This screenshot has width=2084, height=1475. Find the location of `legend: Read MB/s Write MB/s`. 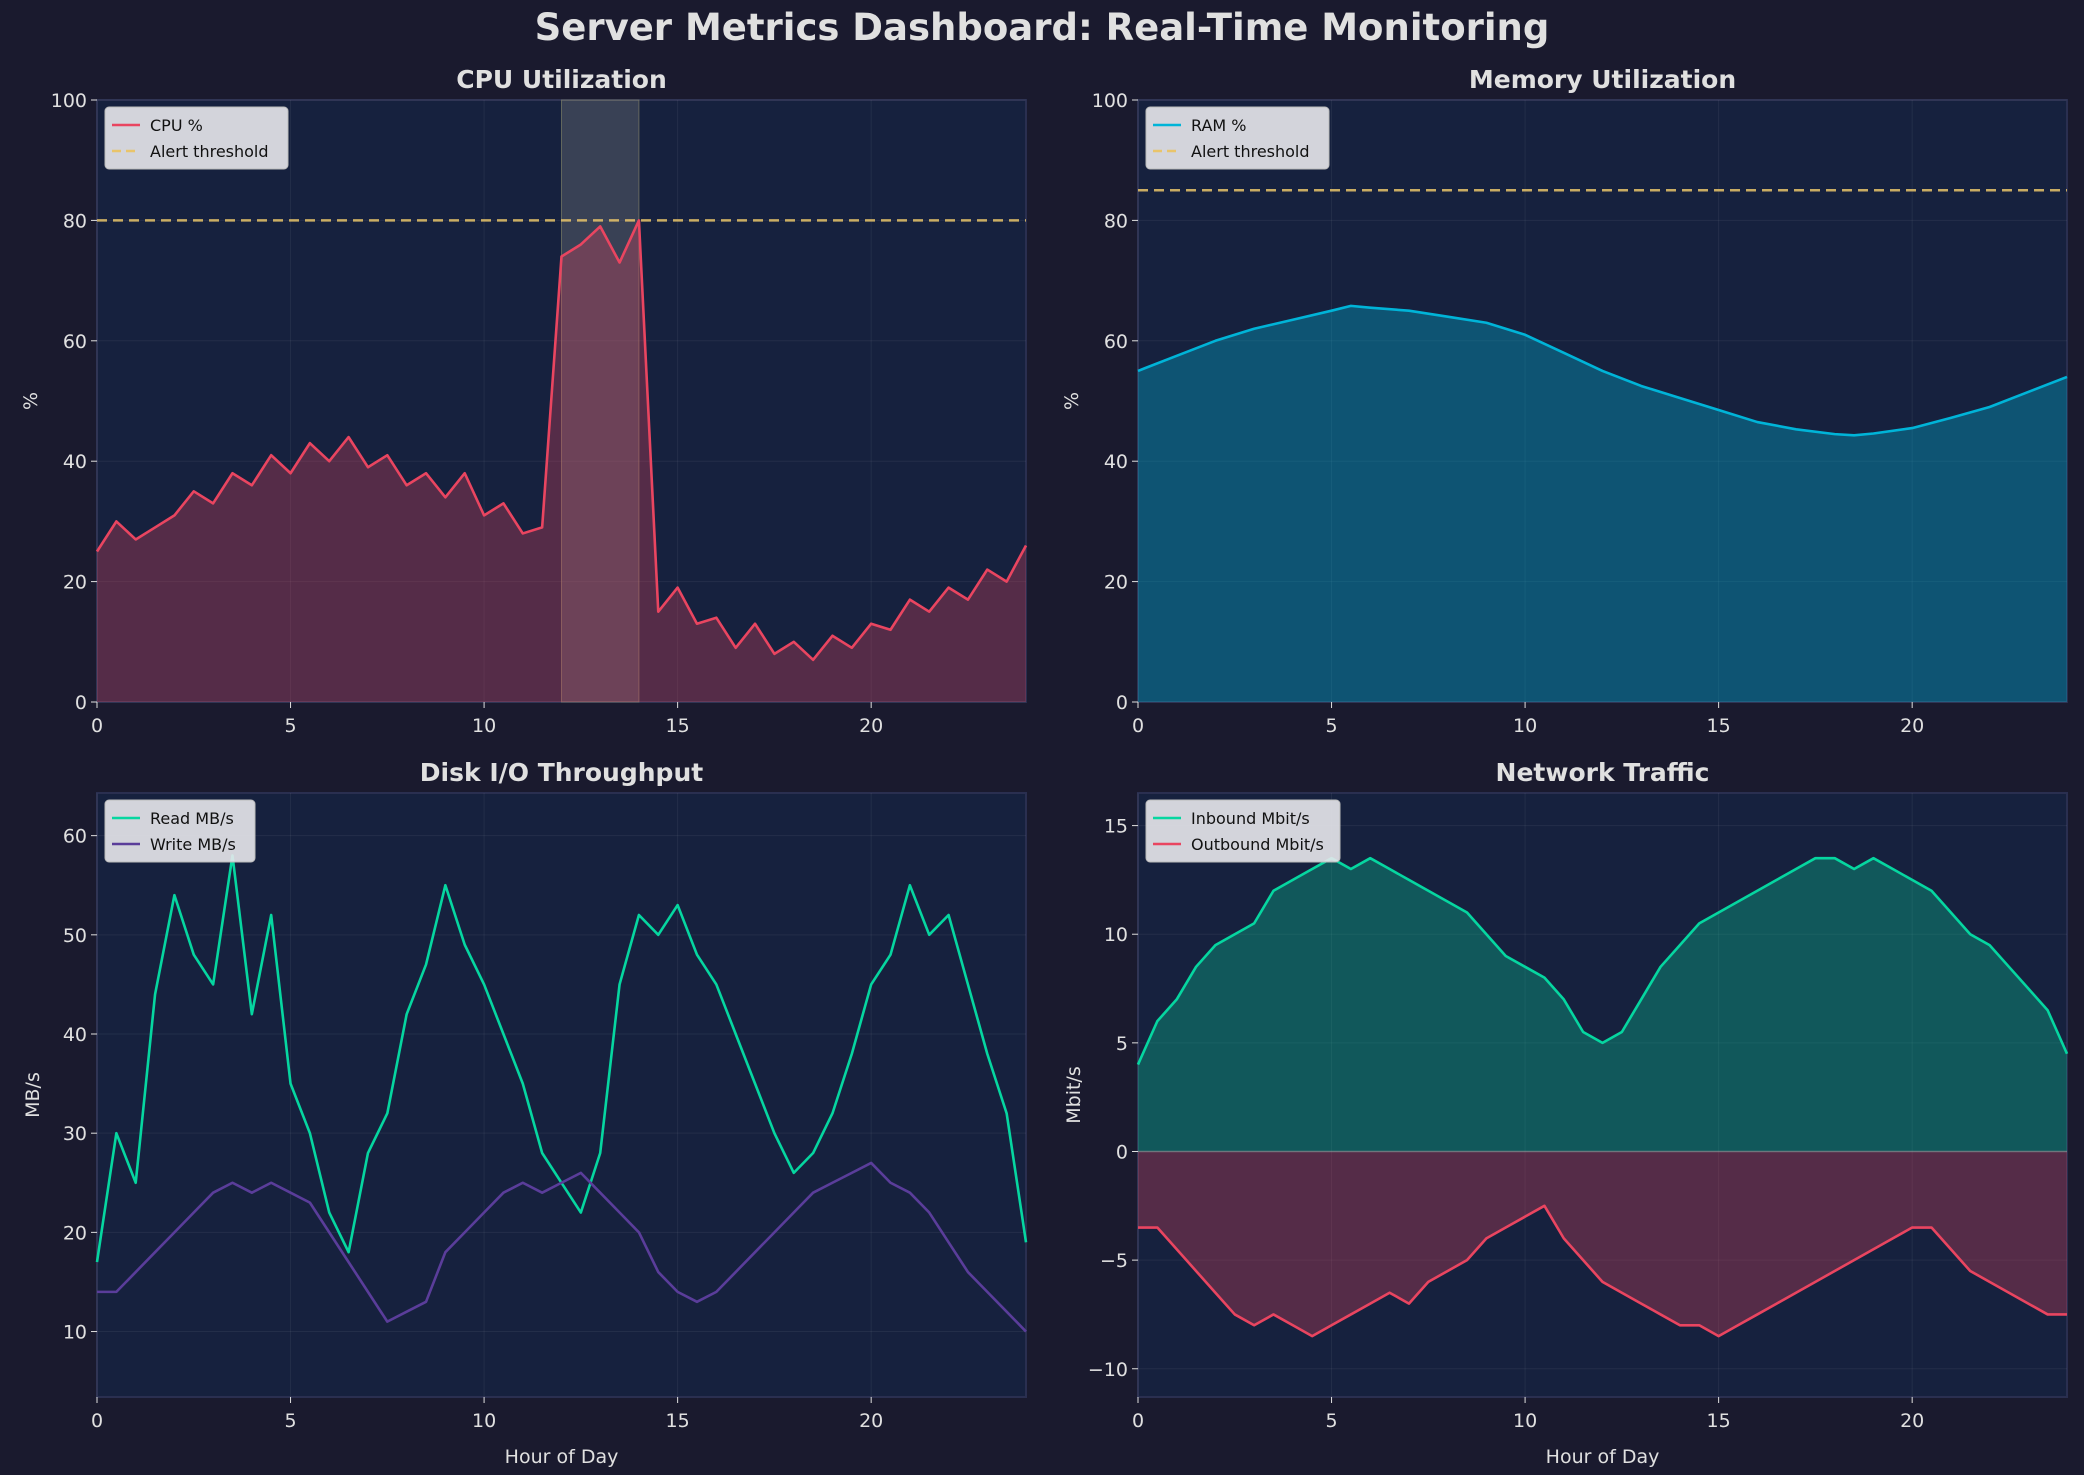

legend: Read MB/s Write MB/s is located at coordinates (180, 831).